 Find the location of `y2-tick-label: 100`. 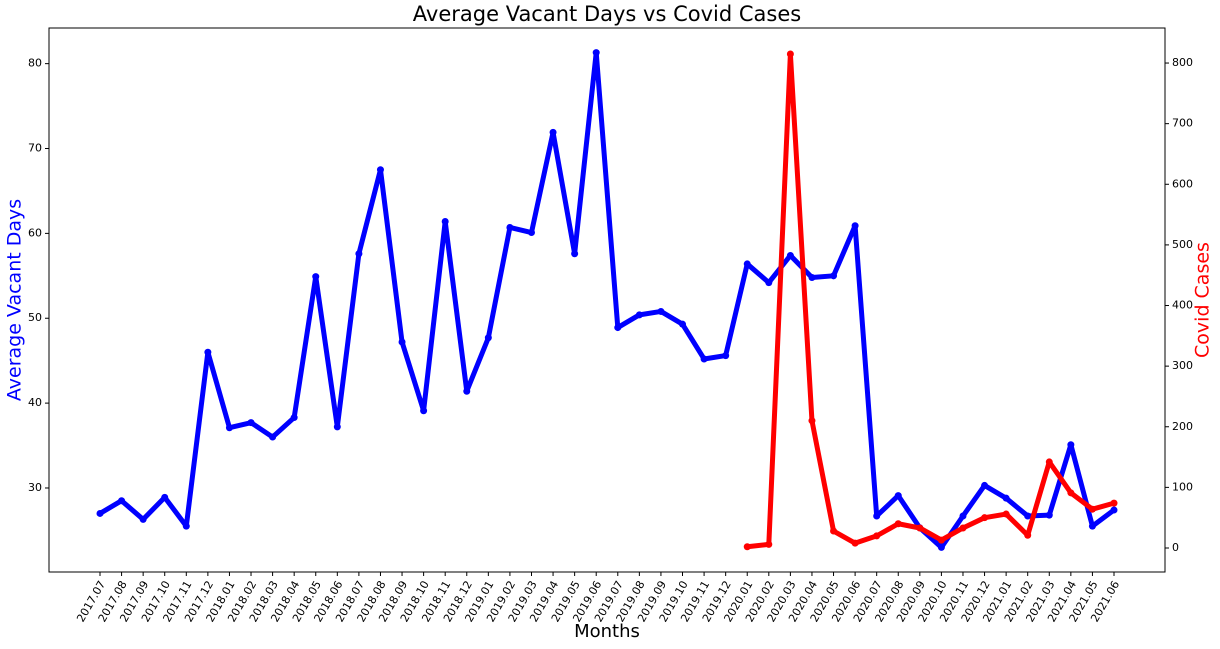

y2-tick-label: 100 is located at coordinates (1182, 486).